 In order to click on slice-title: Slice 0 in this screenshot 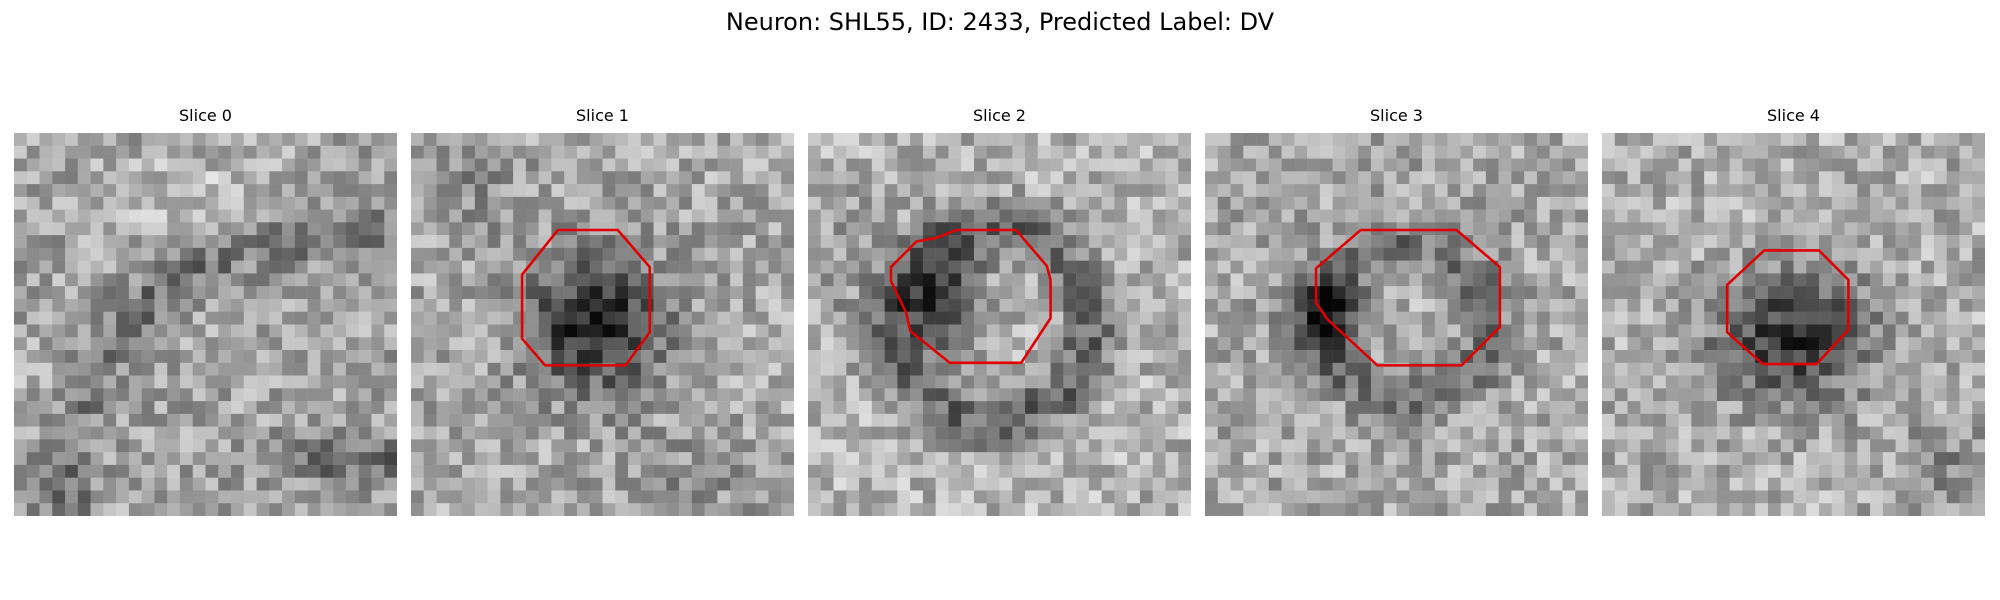, I will do `click(205, 115)`.